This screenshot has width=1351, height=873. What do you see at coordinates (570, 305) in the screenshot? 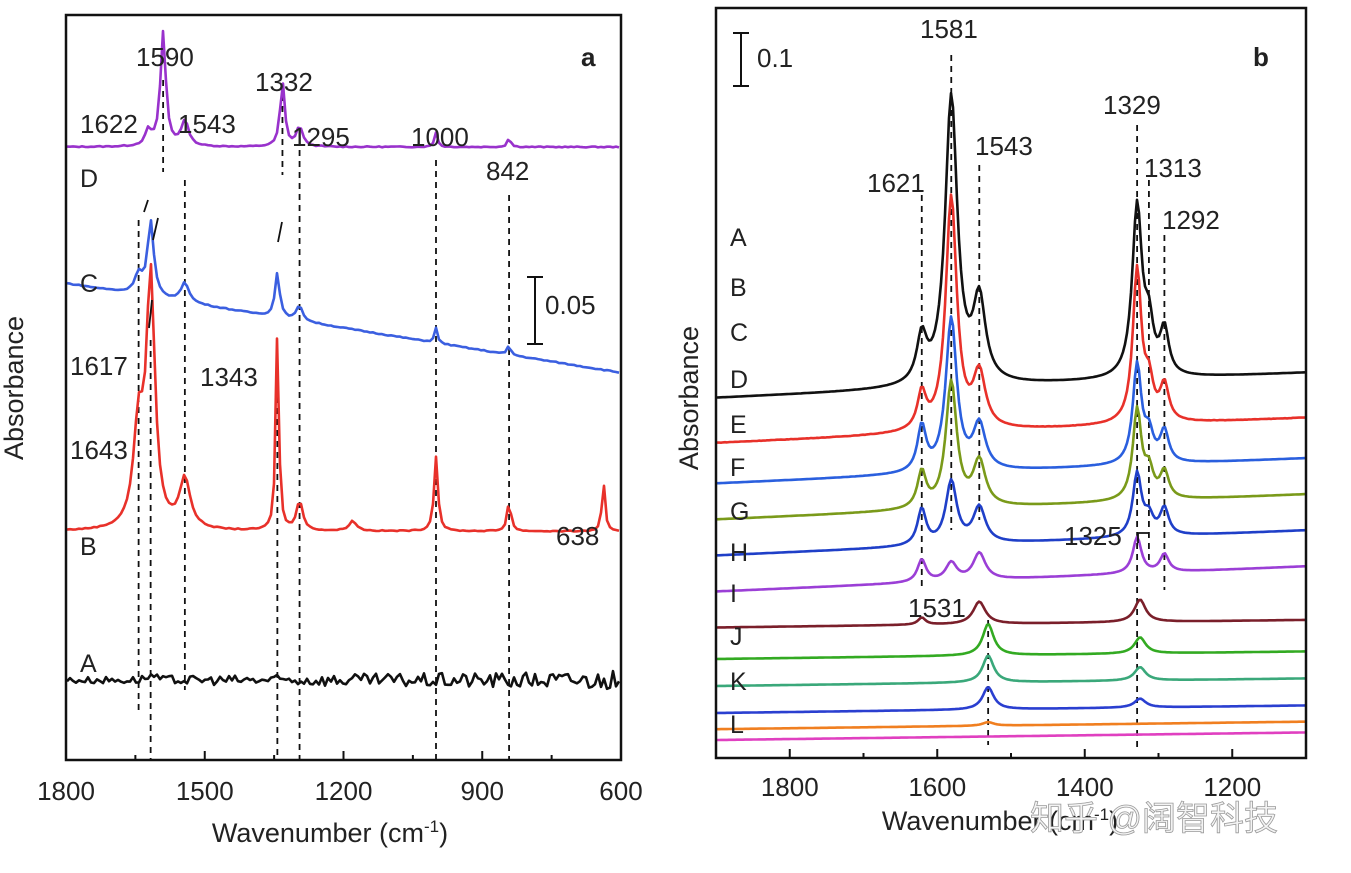
I see `scale-bar-label: 0.05` at bounding box center [570, 305].